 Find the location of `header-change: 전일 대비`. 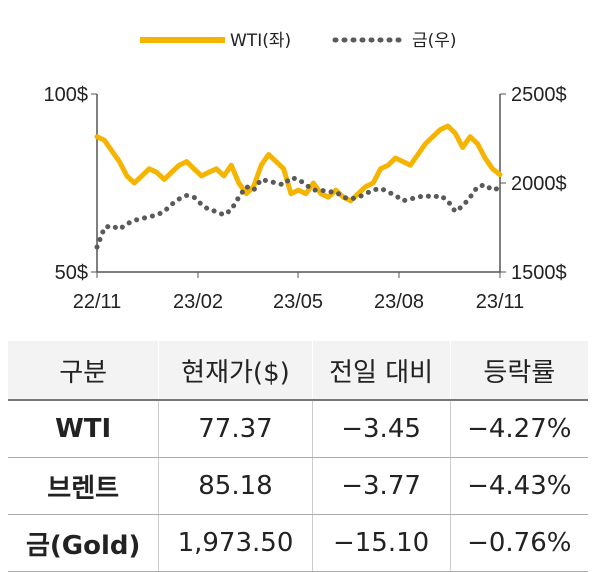

header-change: 전일 대비 is located at coordinates (381, 370).